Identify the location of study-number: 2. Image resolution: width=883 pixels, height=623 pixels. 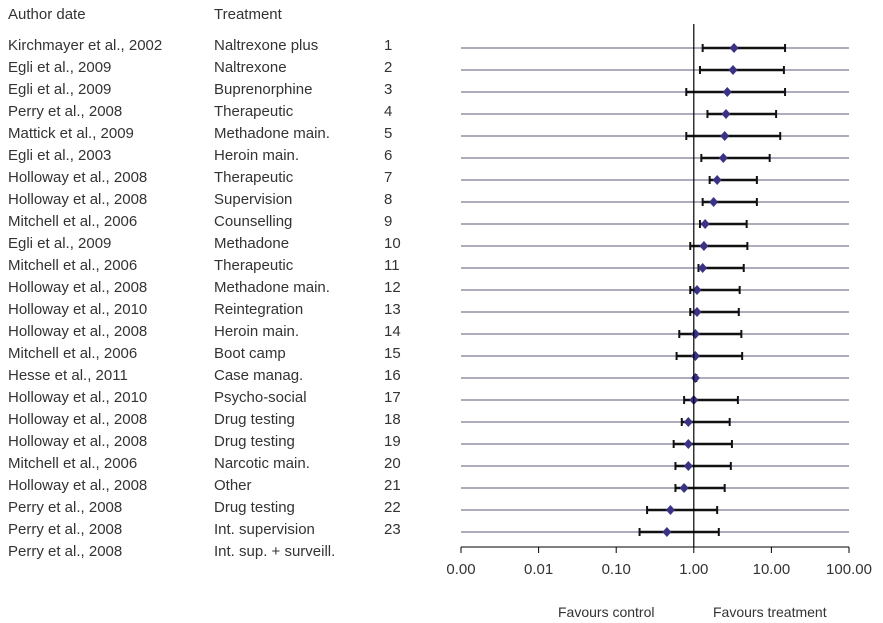
(388, 67).